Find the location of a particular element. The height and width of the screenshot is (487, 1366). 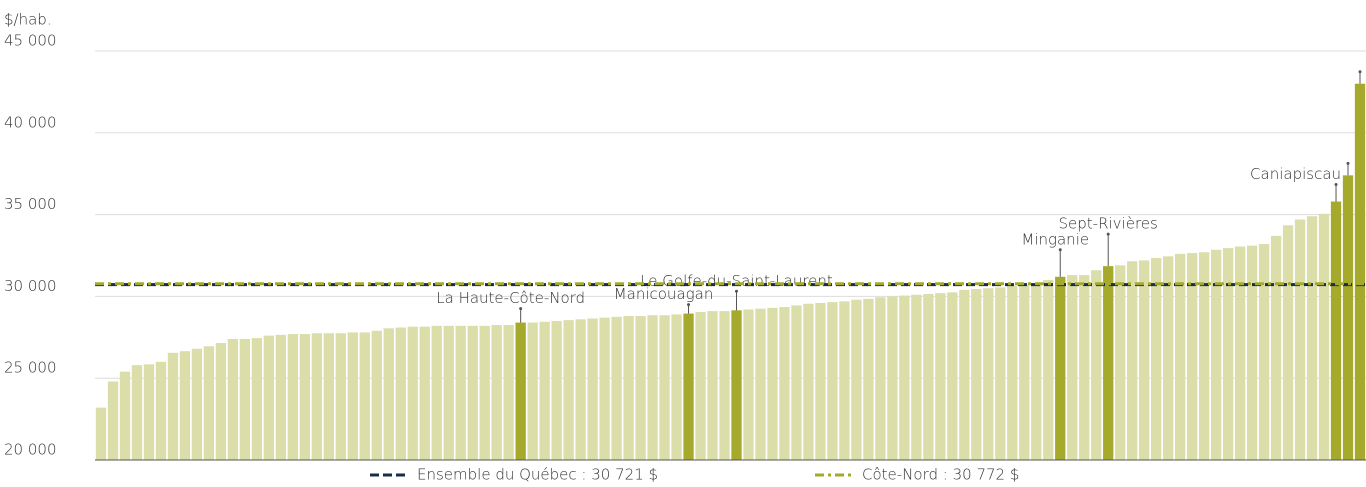

bar-label: Manicouagan is located at coordinates (664, 294).